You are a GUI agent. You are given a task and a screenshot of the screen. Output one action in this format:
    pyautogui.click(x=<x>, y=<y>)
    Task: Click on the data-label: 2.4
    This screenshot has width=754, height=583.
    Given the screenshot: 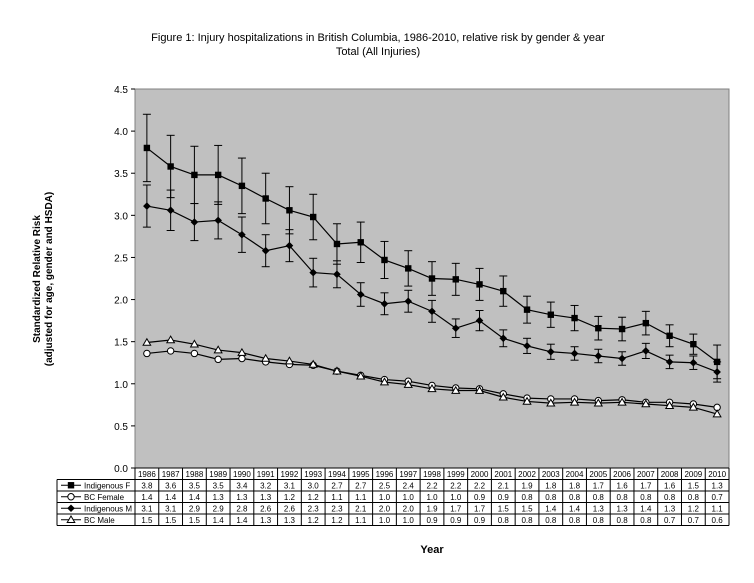 What is the action you would take?
    pyautogui.click(x=409, y=485)
    